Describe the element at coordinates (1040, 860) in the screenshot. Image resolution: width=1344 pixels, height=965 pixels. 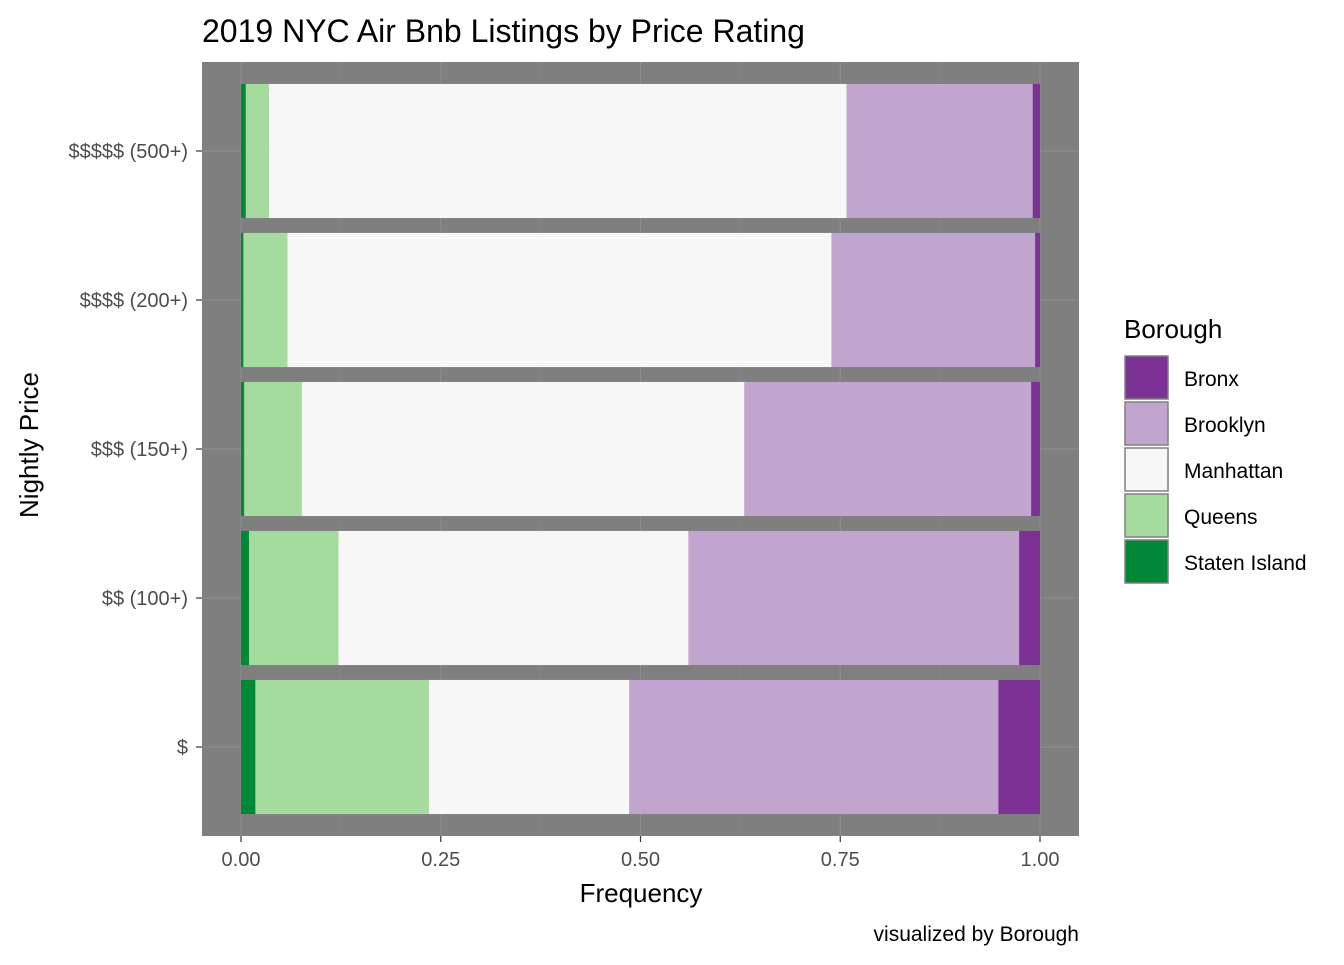
I see `x-tick-label: 1.00` at that location.